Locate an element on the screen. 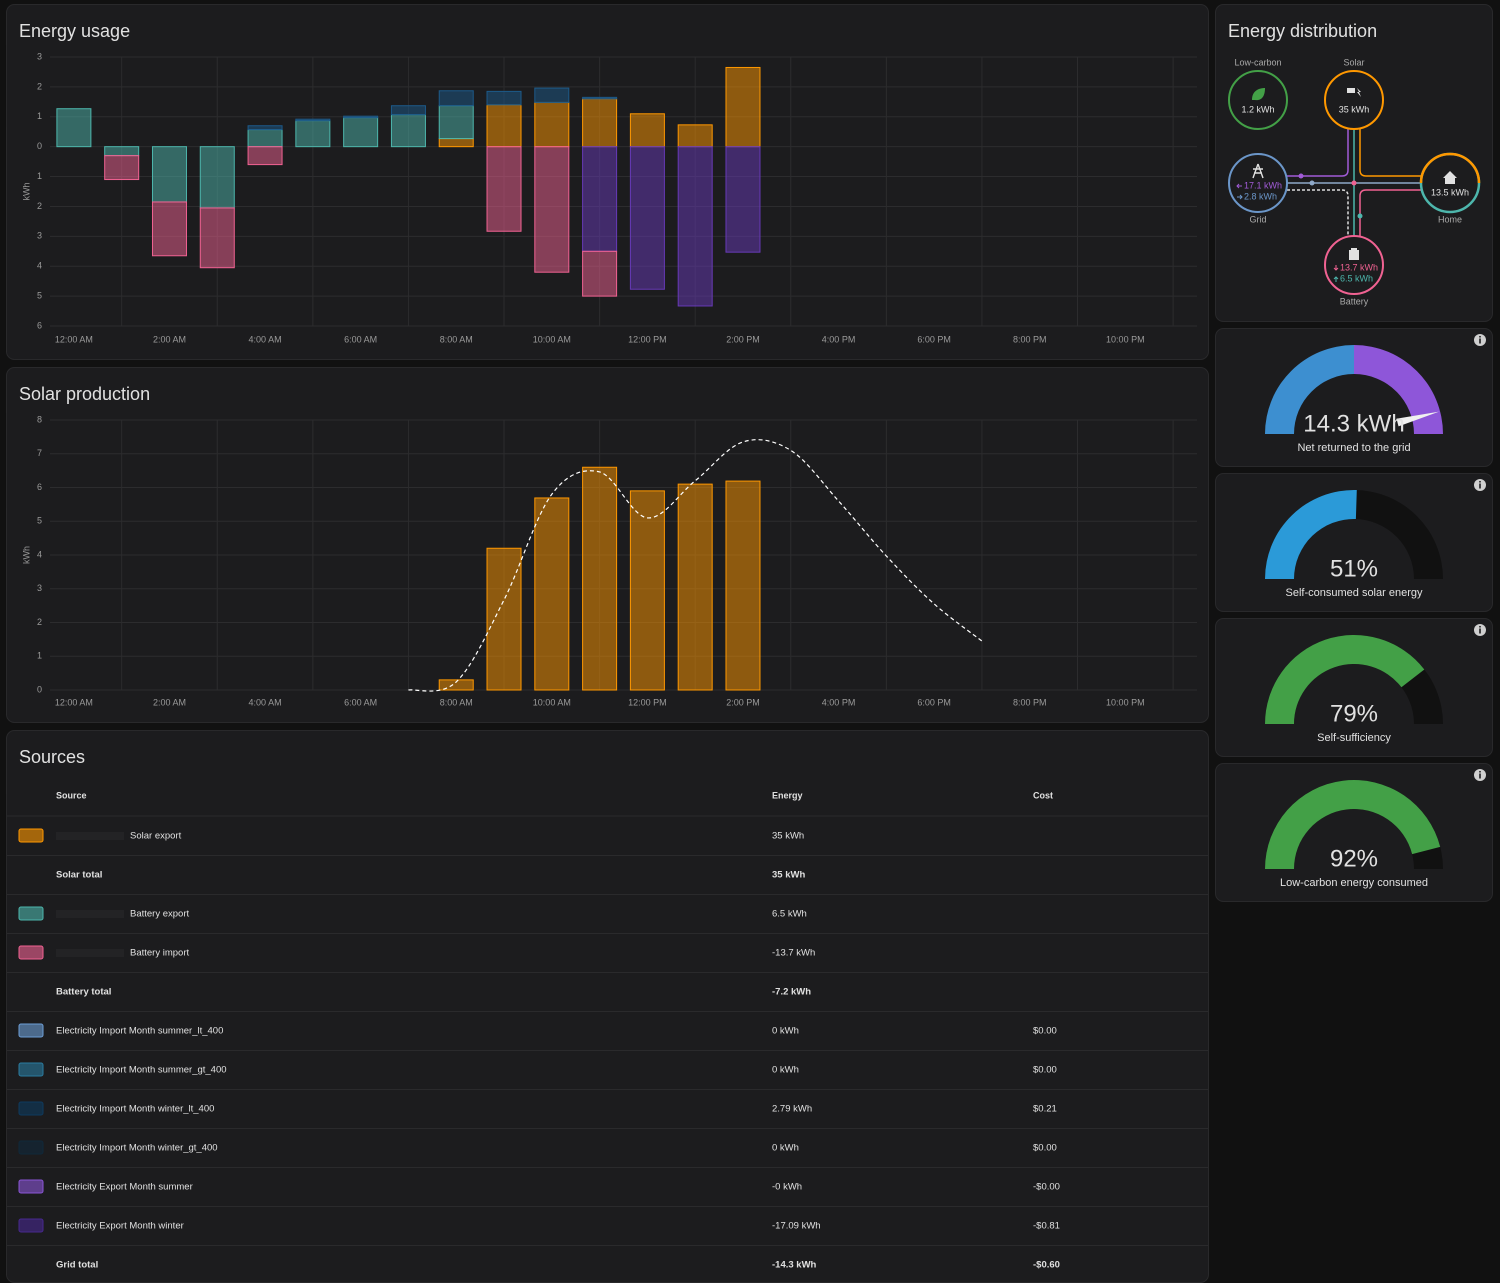  icon-home is located at coordinates (1450, 177).